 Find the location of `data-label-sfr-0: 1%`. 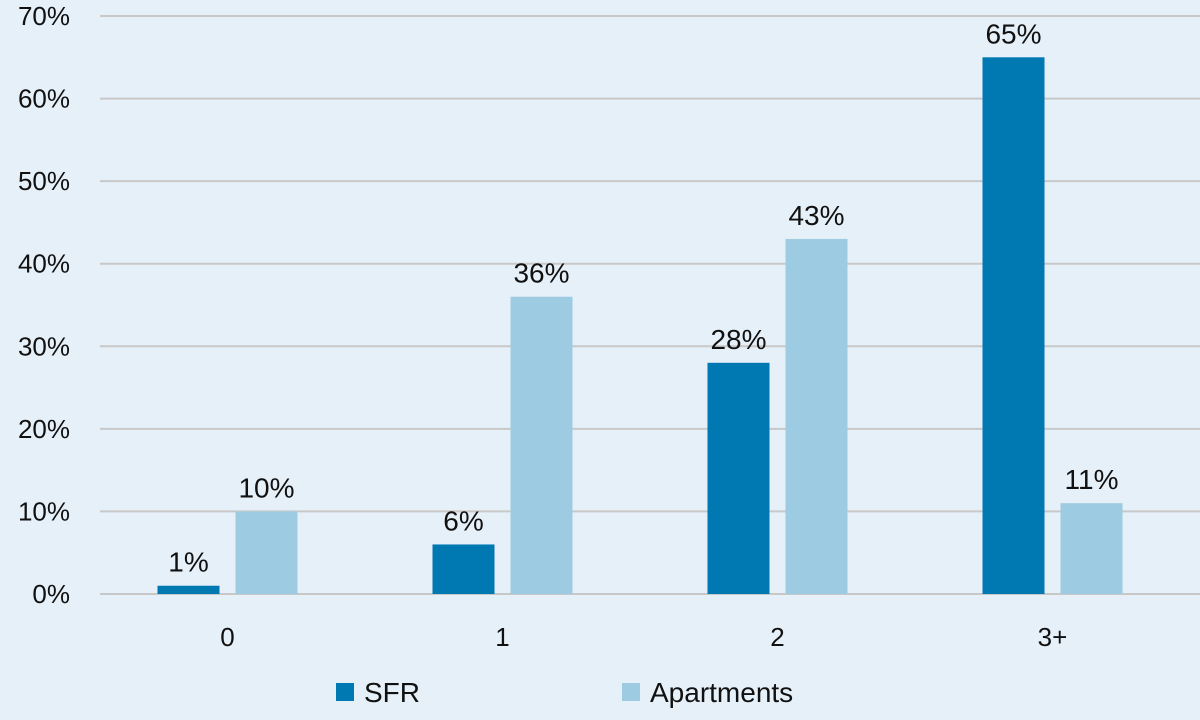

data-label-sfr-0: 1% is located at coordinates (188, 562).